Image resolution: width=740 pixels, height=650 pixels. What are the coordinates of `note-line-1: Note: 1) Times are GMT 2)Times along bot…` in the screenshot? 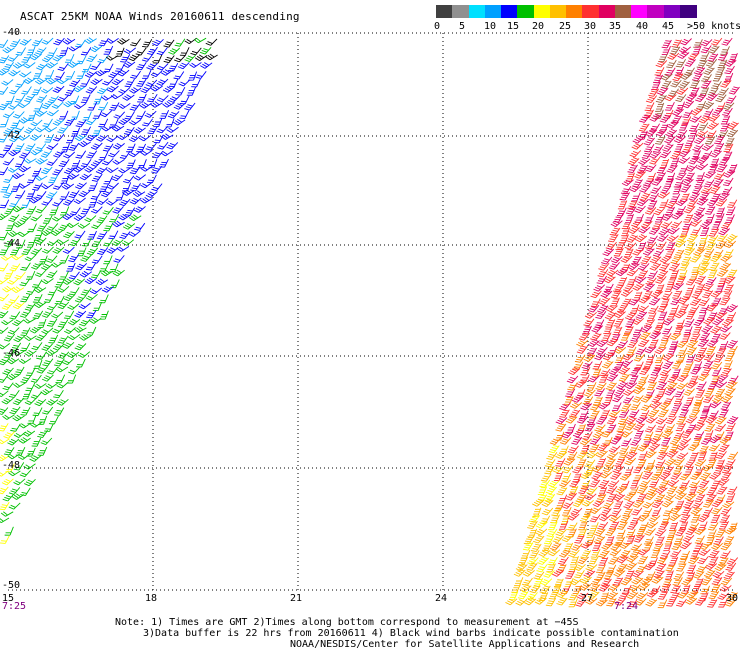 It's located at (347, 622).